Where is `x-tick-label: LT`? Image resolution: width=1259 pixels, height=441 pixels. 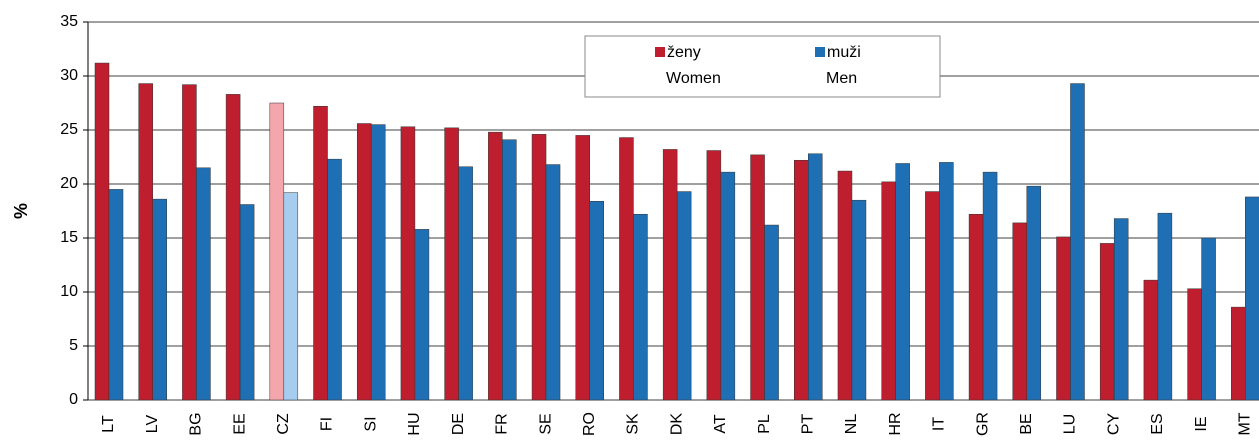
x-tick-label: LT is located at coordinates (108, 424).